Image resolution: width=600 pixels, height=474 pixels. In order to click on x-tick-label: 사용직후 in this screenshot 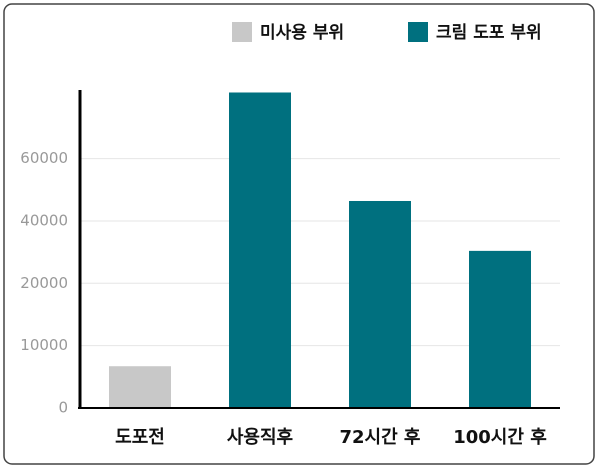, I will do `click(260, 437)`.